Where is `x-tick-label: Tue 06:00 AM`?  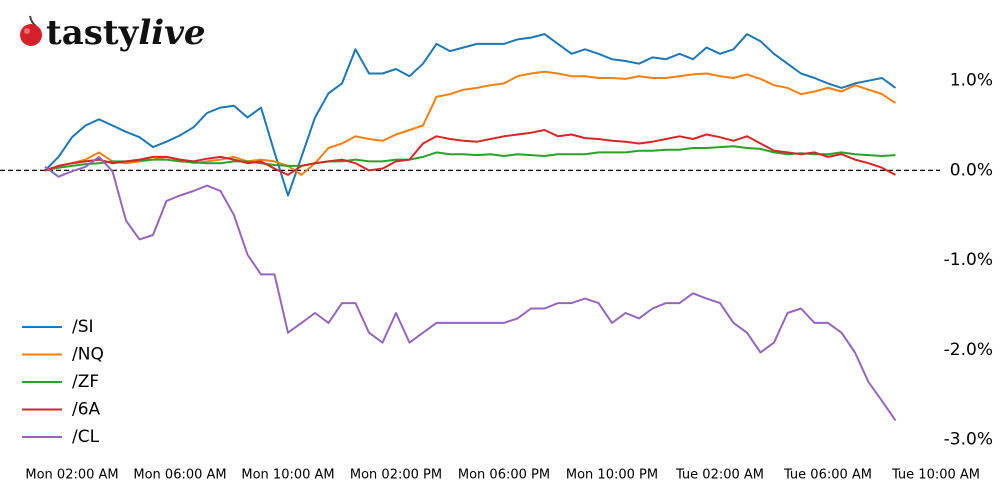 x-tick-label: Tue 06:00 AM is located at coordinates (827, 475).